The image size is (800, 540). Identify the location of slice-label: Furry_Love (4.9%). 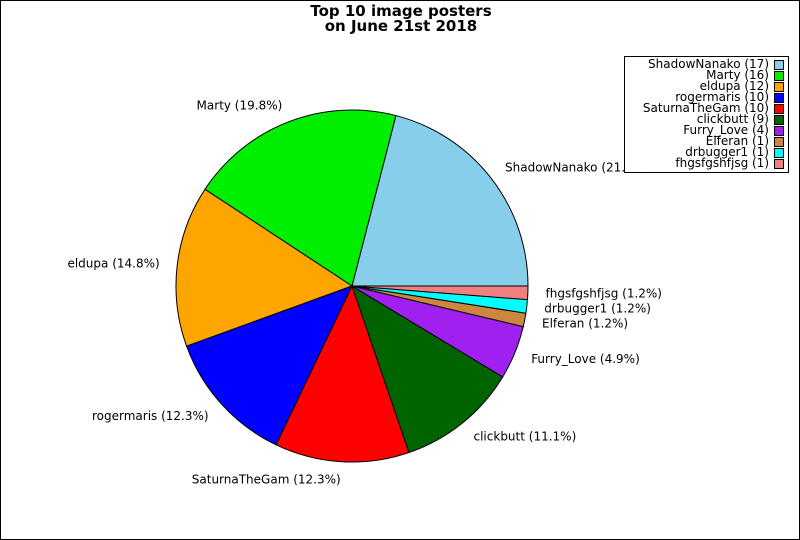
(585, 359).